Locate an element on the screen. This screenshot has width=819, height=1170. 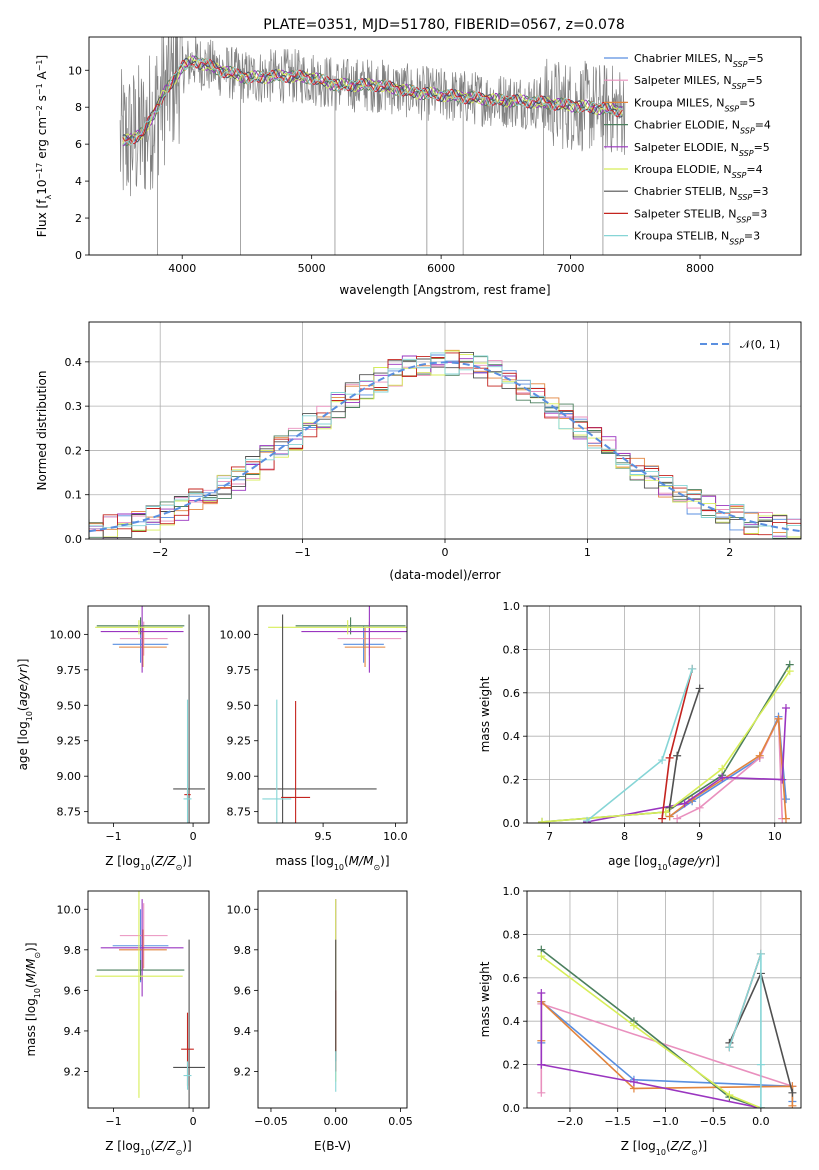
y-tick-label: 0.1 is located at coordinates (74, 495).